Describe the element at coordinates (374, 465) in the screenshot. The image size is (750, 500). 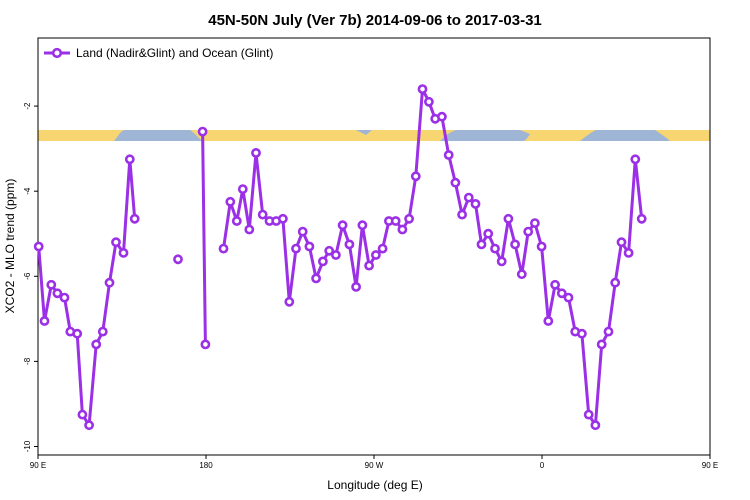
I see `x-tick-label: 90 W` at that location.